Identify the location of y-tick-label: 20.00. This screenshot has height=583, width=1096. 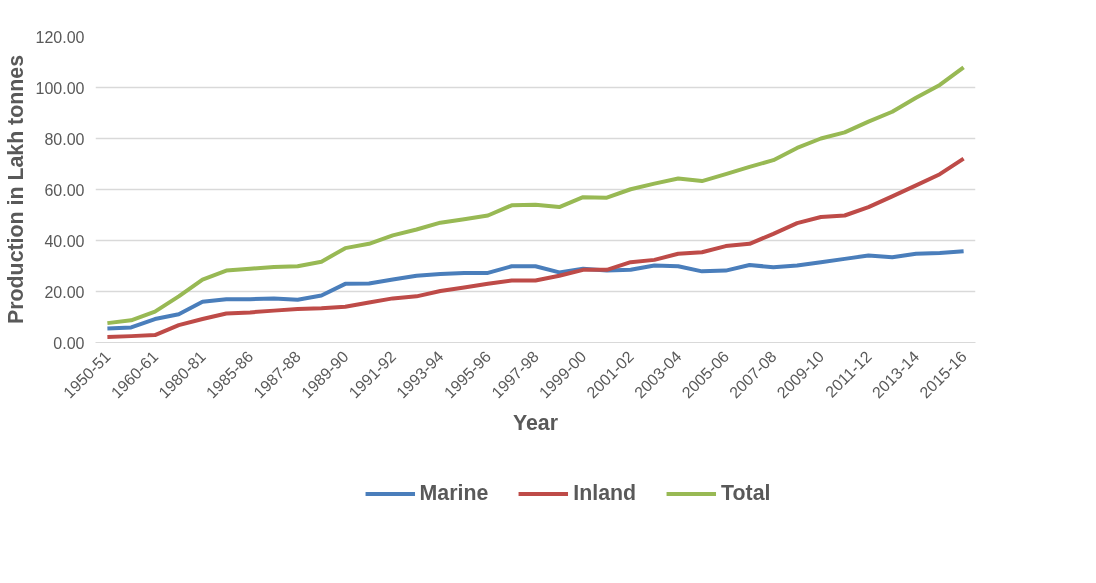
(64, 292).